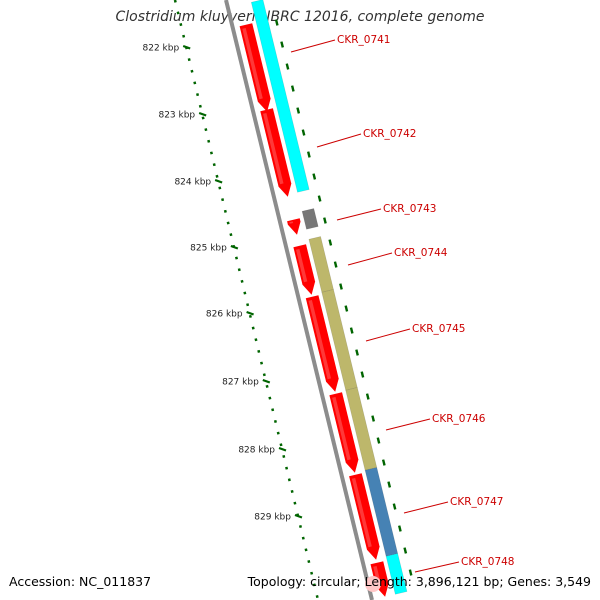 This screenshot has height=600, width=600. I want to click on gene-label: CKR_0742, so click(389, 134).